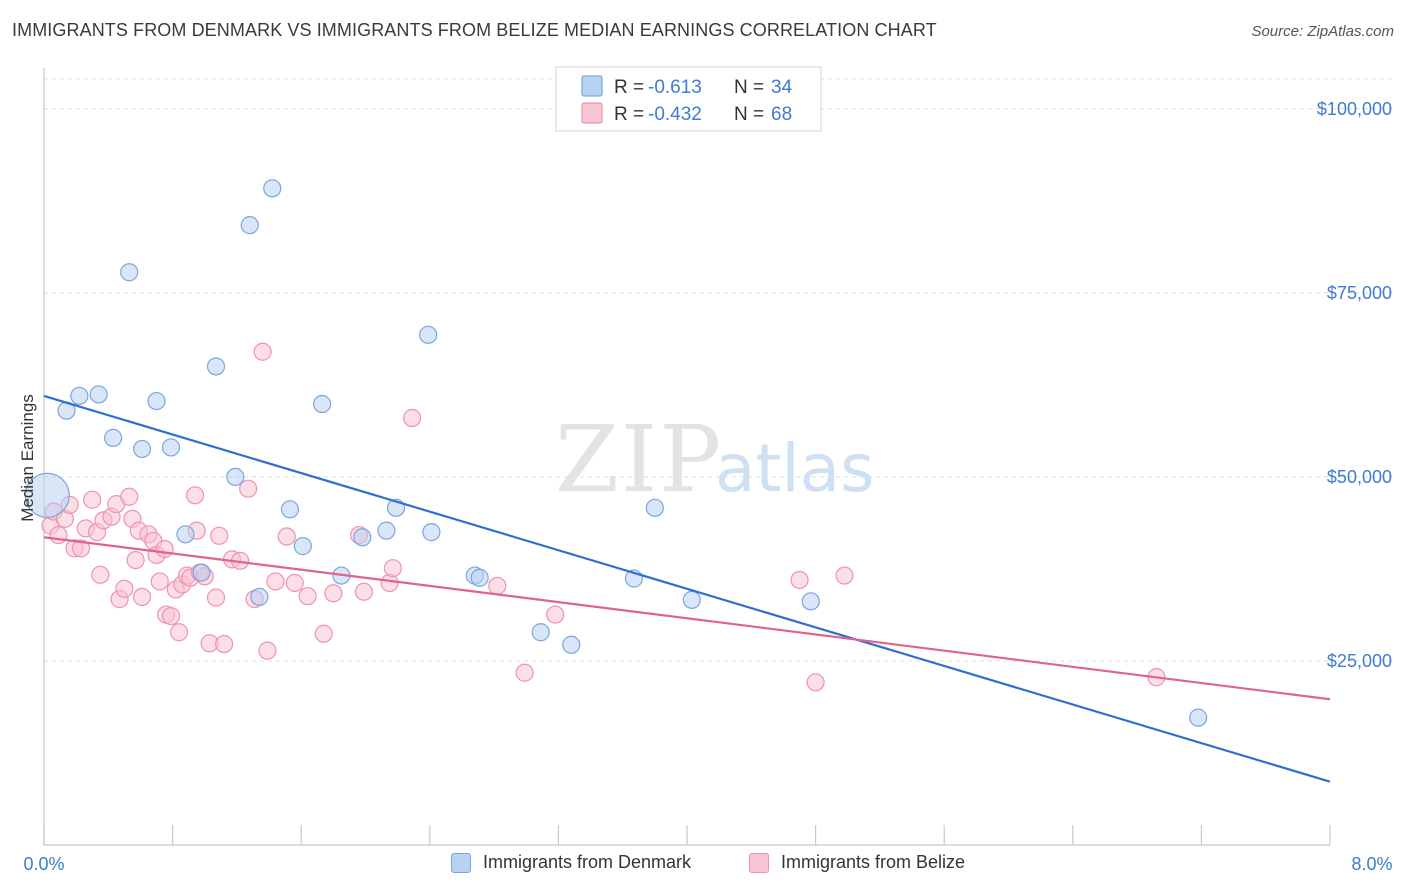  I want to click on y-tick-label: $50,000, so click(1359, 477).